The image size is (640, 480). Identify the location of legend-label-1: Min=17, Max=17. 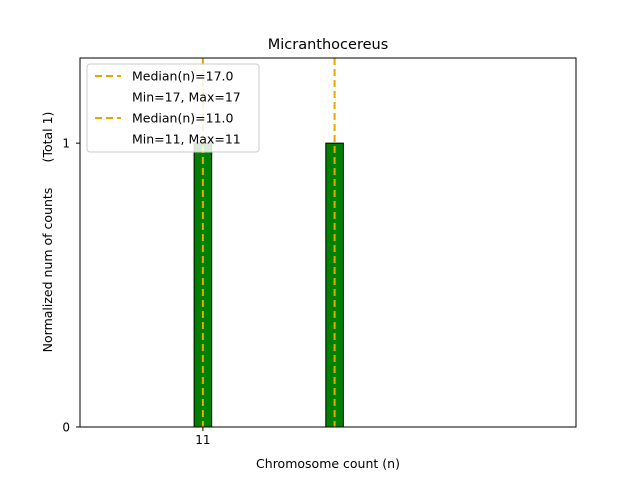
(186, 97).